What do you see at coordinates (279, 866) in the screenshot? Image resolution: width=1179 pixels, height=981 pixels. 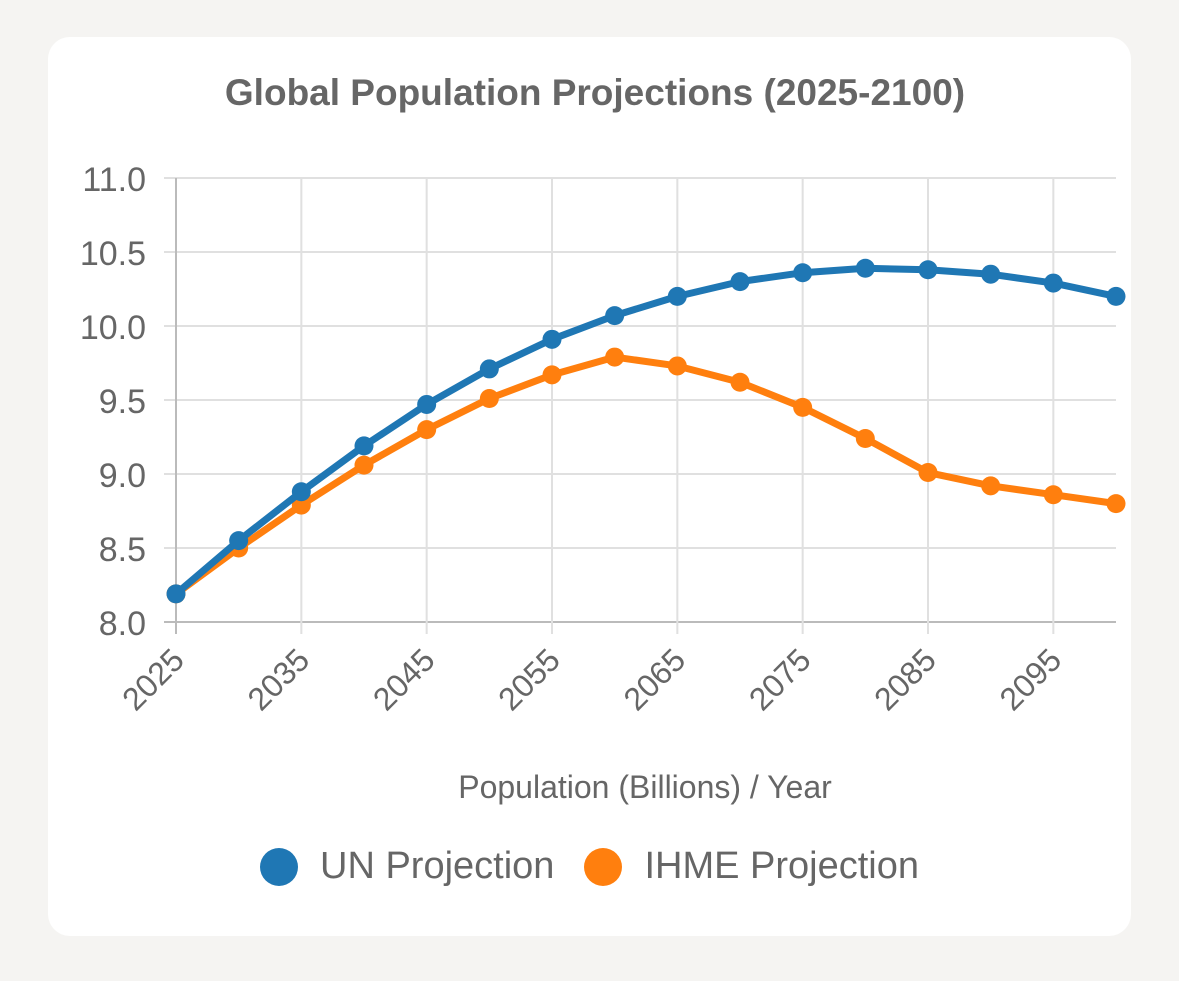 I see `legend-marker-un` at bounding box center [279, 866].